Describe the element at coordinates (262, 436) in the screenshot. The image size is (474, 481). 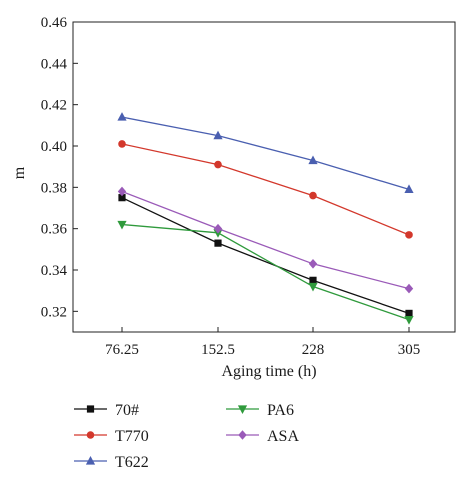
I see `legend-item-asa: ASA` at that location.